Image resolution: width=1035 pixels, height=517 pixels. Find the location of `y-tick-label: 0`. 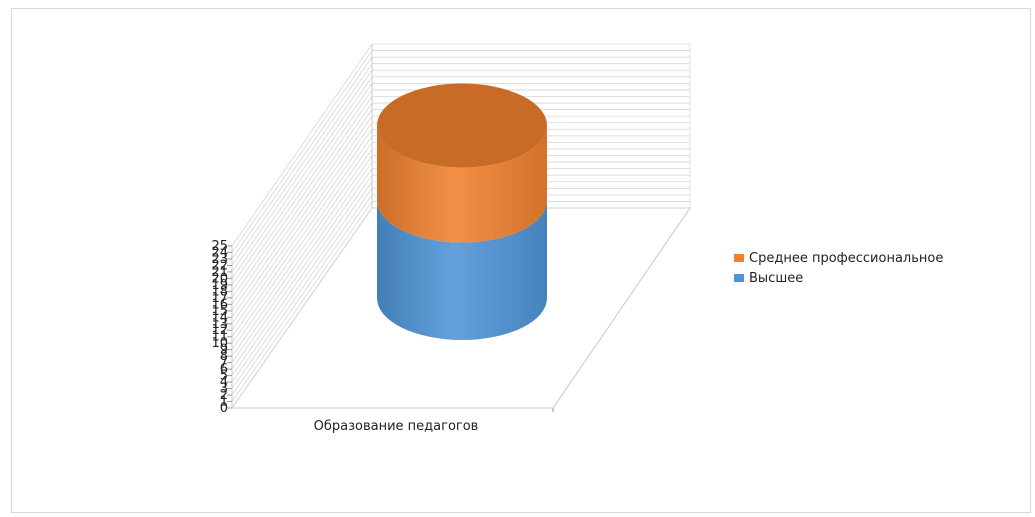

y-tick-label: 0 is located at coordinates (224, 408).